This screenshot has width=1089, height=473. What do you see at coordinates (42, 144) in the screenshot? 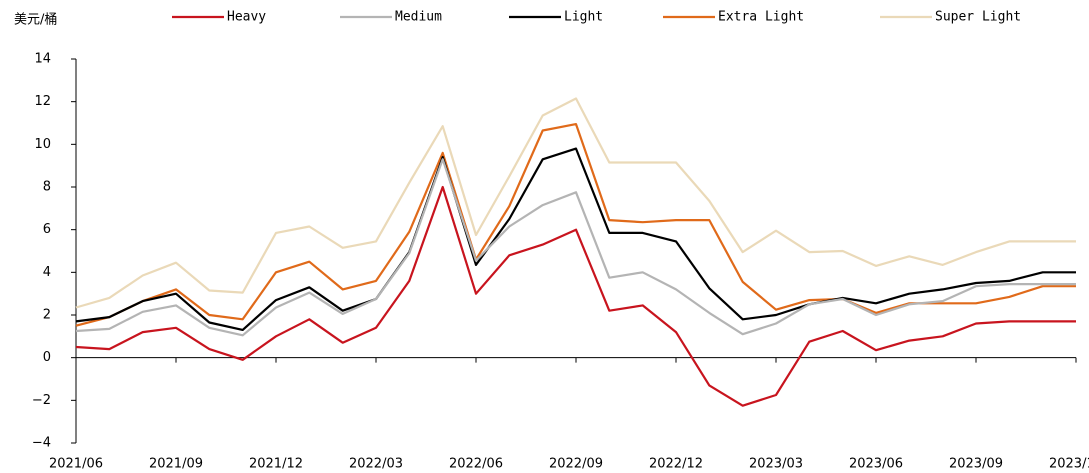
I see `y-tick-label: 10` at bounding box center [42, 144].